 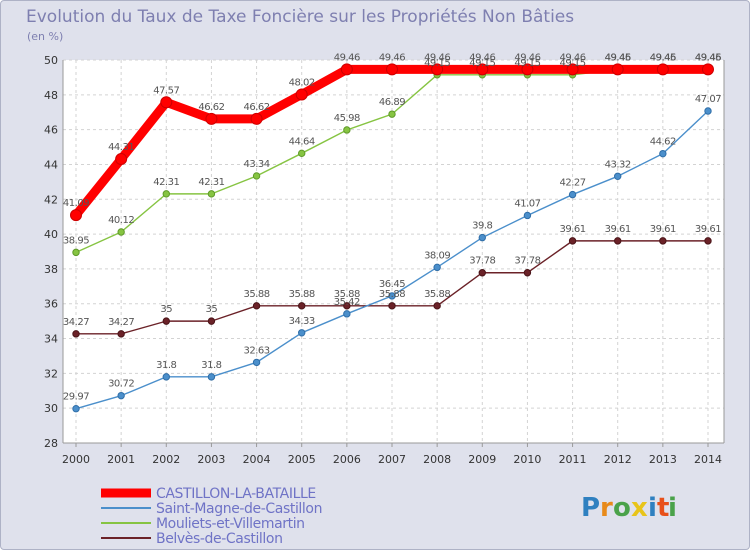 I want to click on x-tick-label: 2008, so click(x=437, y=459).